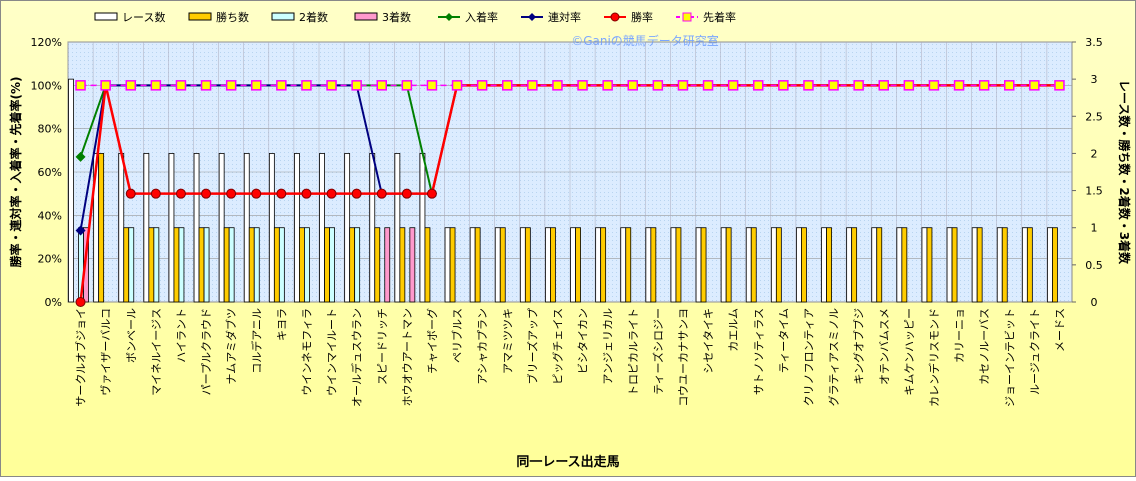 The image size is (1136, 481). Describe the element at coordinates (615, 17) in the screenshot. I see `legend-marker` at that location.